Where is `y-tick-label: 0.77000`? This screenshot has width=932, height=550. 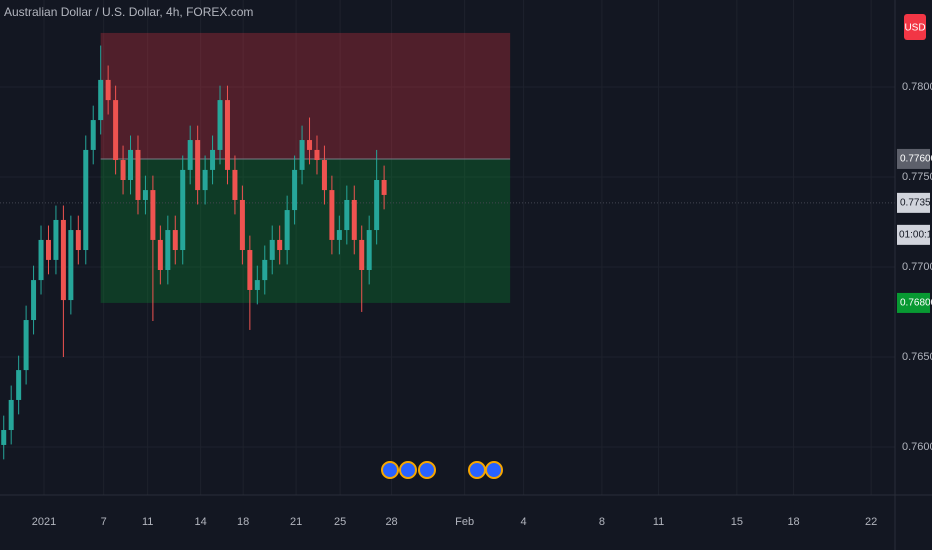 y-tick-label: 0.77000 is located at coordinates (917, 267).